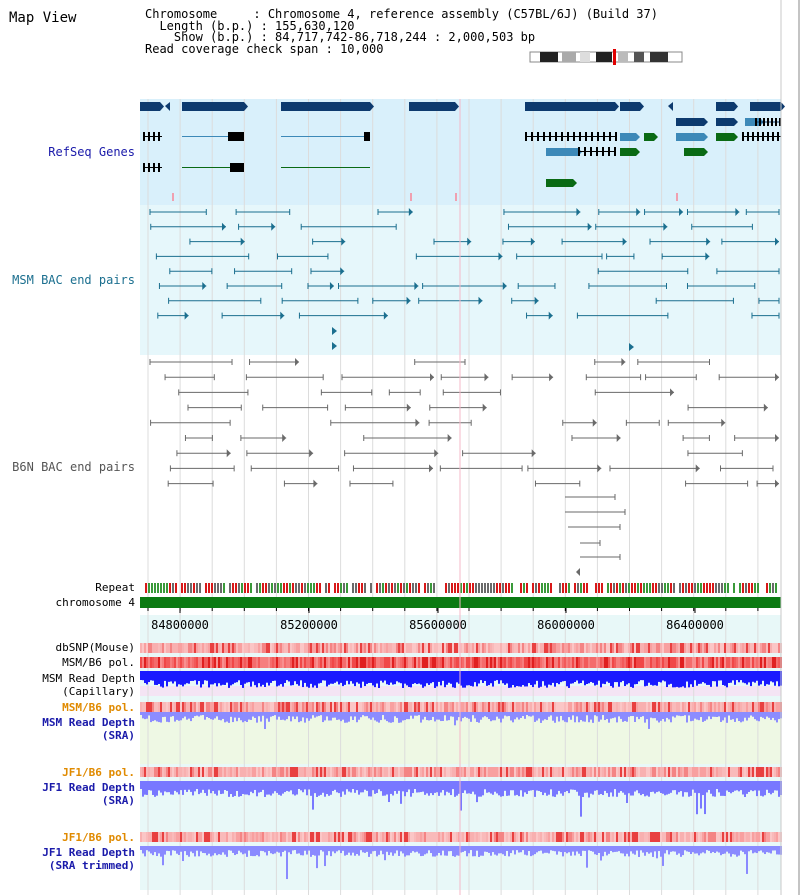 Image resolution: width=800 pixels, height=895 pixels. I want to click on jf1-b6-pol-heat-track, so click(461, 772).